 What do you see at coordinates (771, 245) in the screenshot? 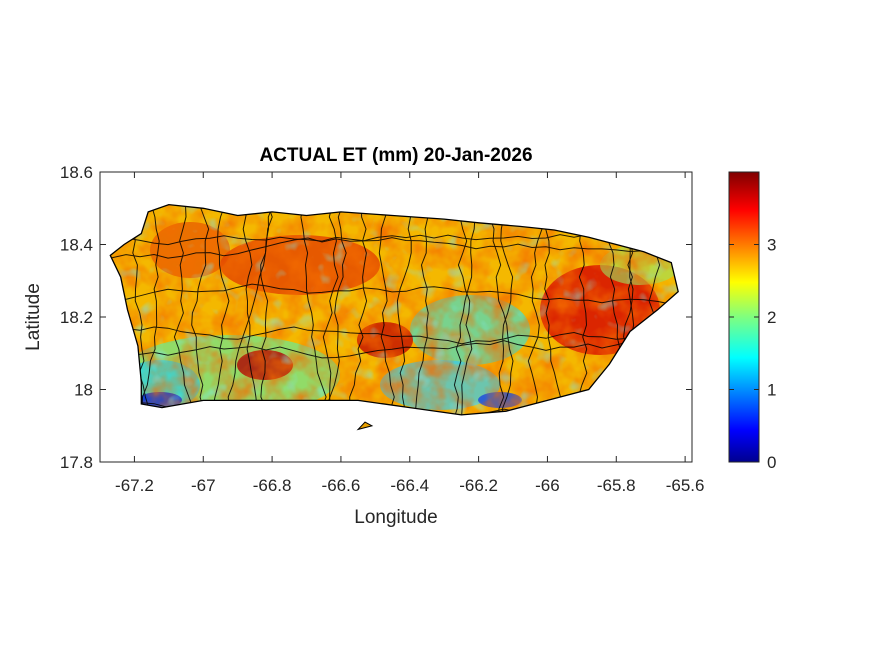
I see `colorbar-tick-label: 3` at bounding box center [771, 245].